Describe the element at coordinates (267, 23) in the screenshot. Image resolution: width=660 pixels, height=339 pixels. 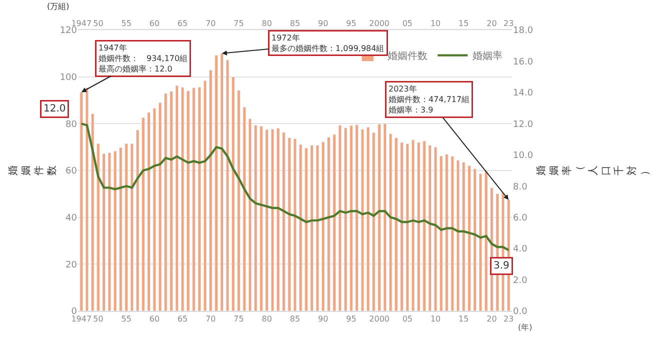
I see `x-tick-label: 80` at that location.